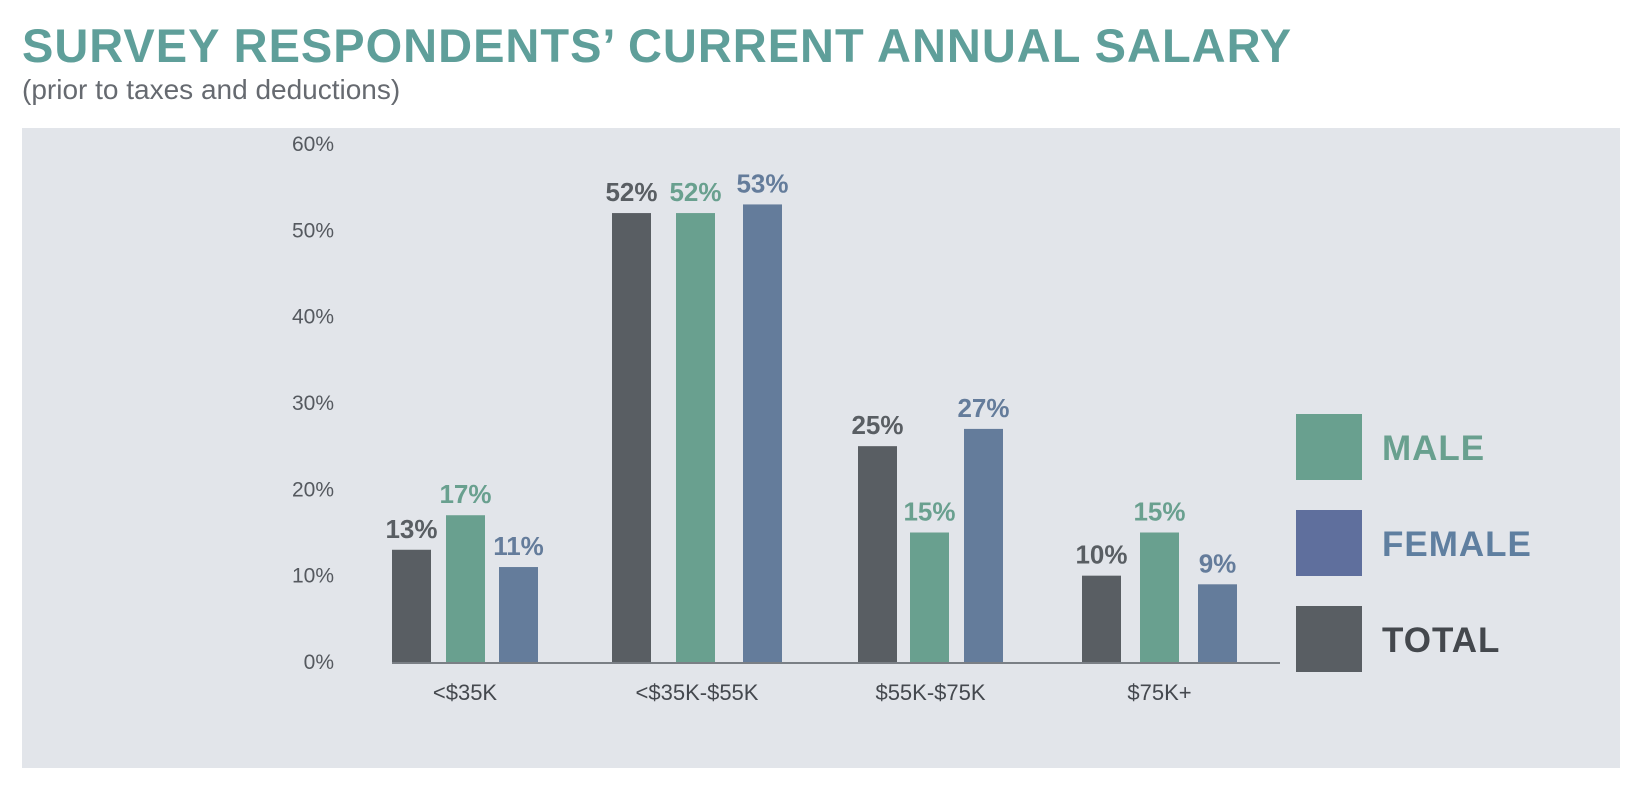  Describe the element at coordinates (1101, 555) in the screenshot. I see `data-label: 10%` at that location.